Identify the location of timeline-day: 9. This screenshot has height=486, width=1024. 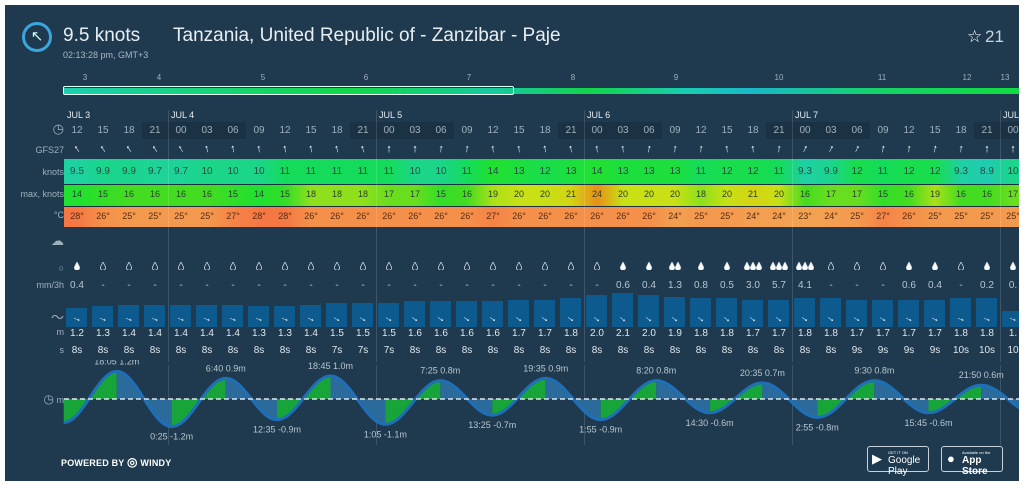
(676, 77).